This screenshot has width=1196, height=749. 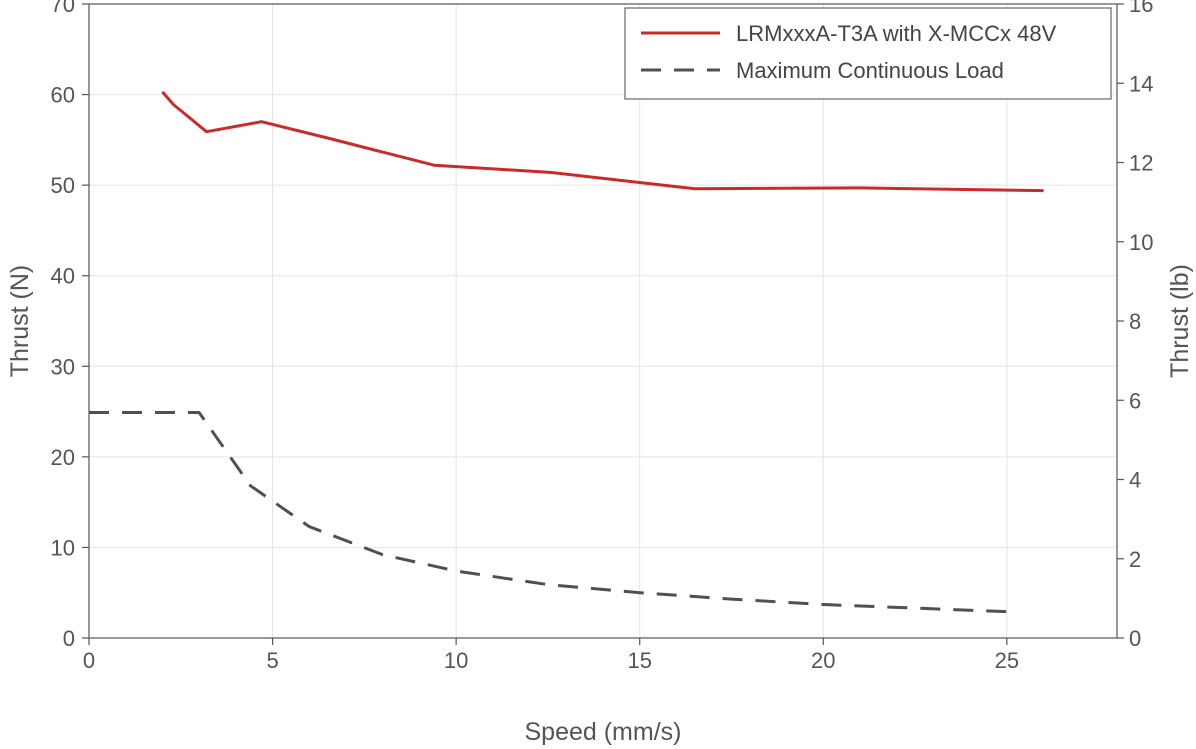 What do you see at coordinates (69, 638) in the screenshot?
I see `y-tick-label: 0` at bounding box center [69, 638].